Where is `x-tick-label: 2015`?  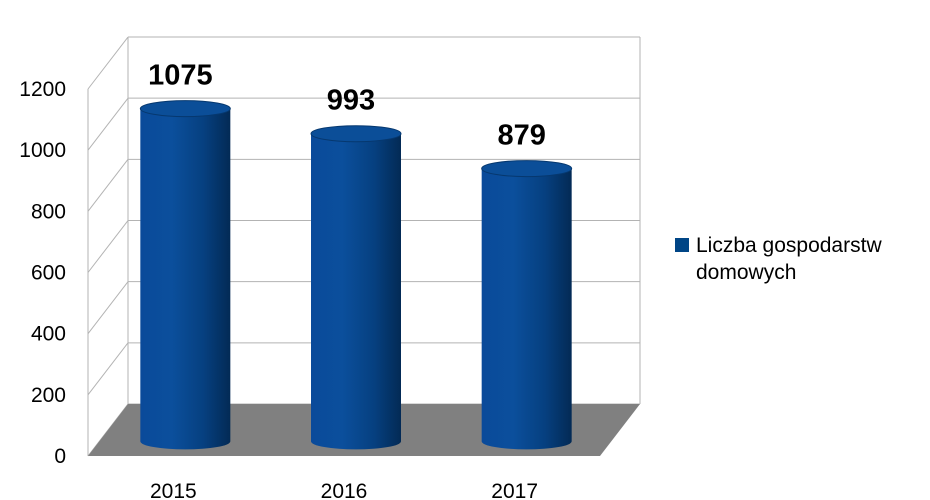
x-tick-label: 2015 is located at coordinates (173, 490).